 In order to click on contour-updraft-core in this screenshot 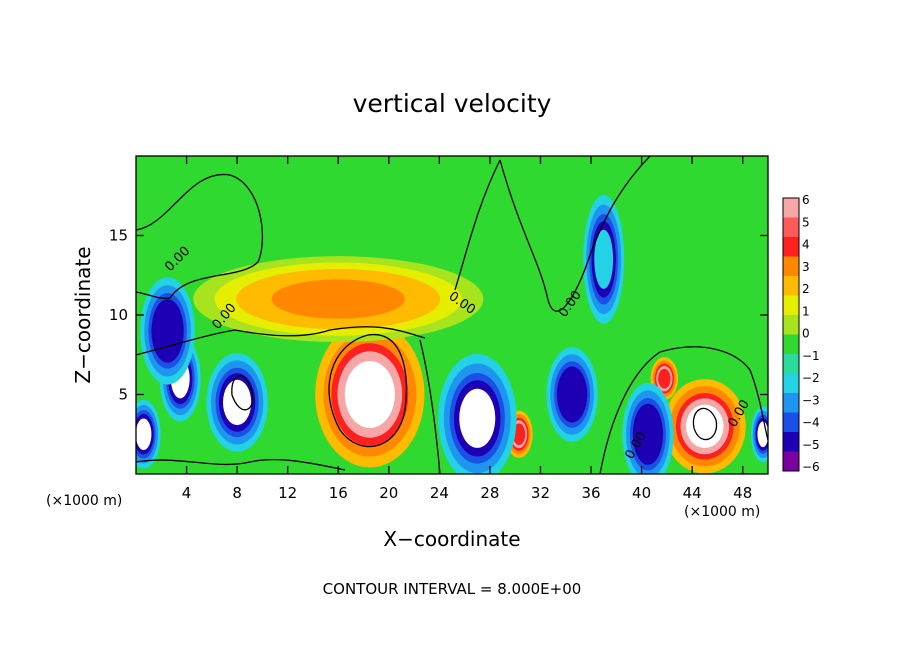, I will do `click(368, 391)`.